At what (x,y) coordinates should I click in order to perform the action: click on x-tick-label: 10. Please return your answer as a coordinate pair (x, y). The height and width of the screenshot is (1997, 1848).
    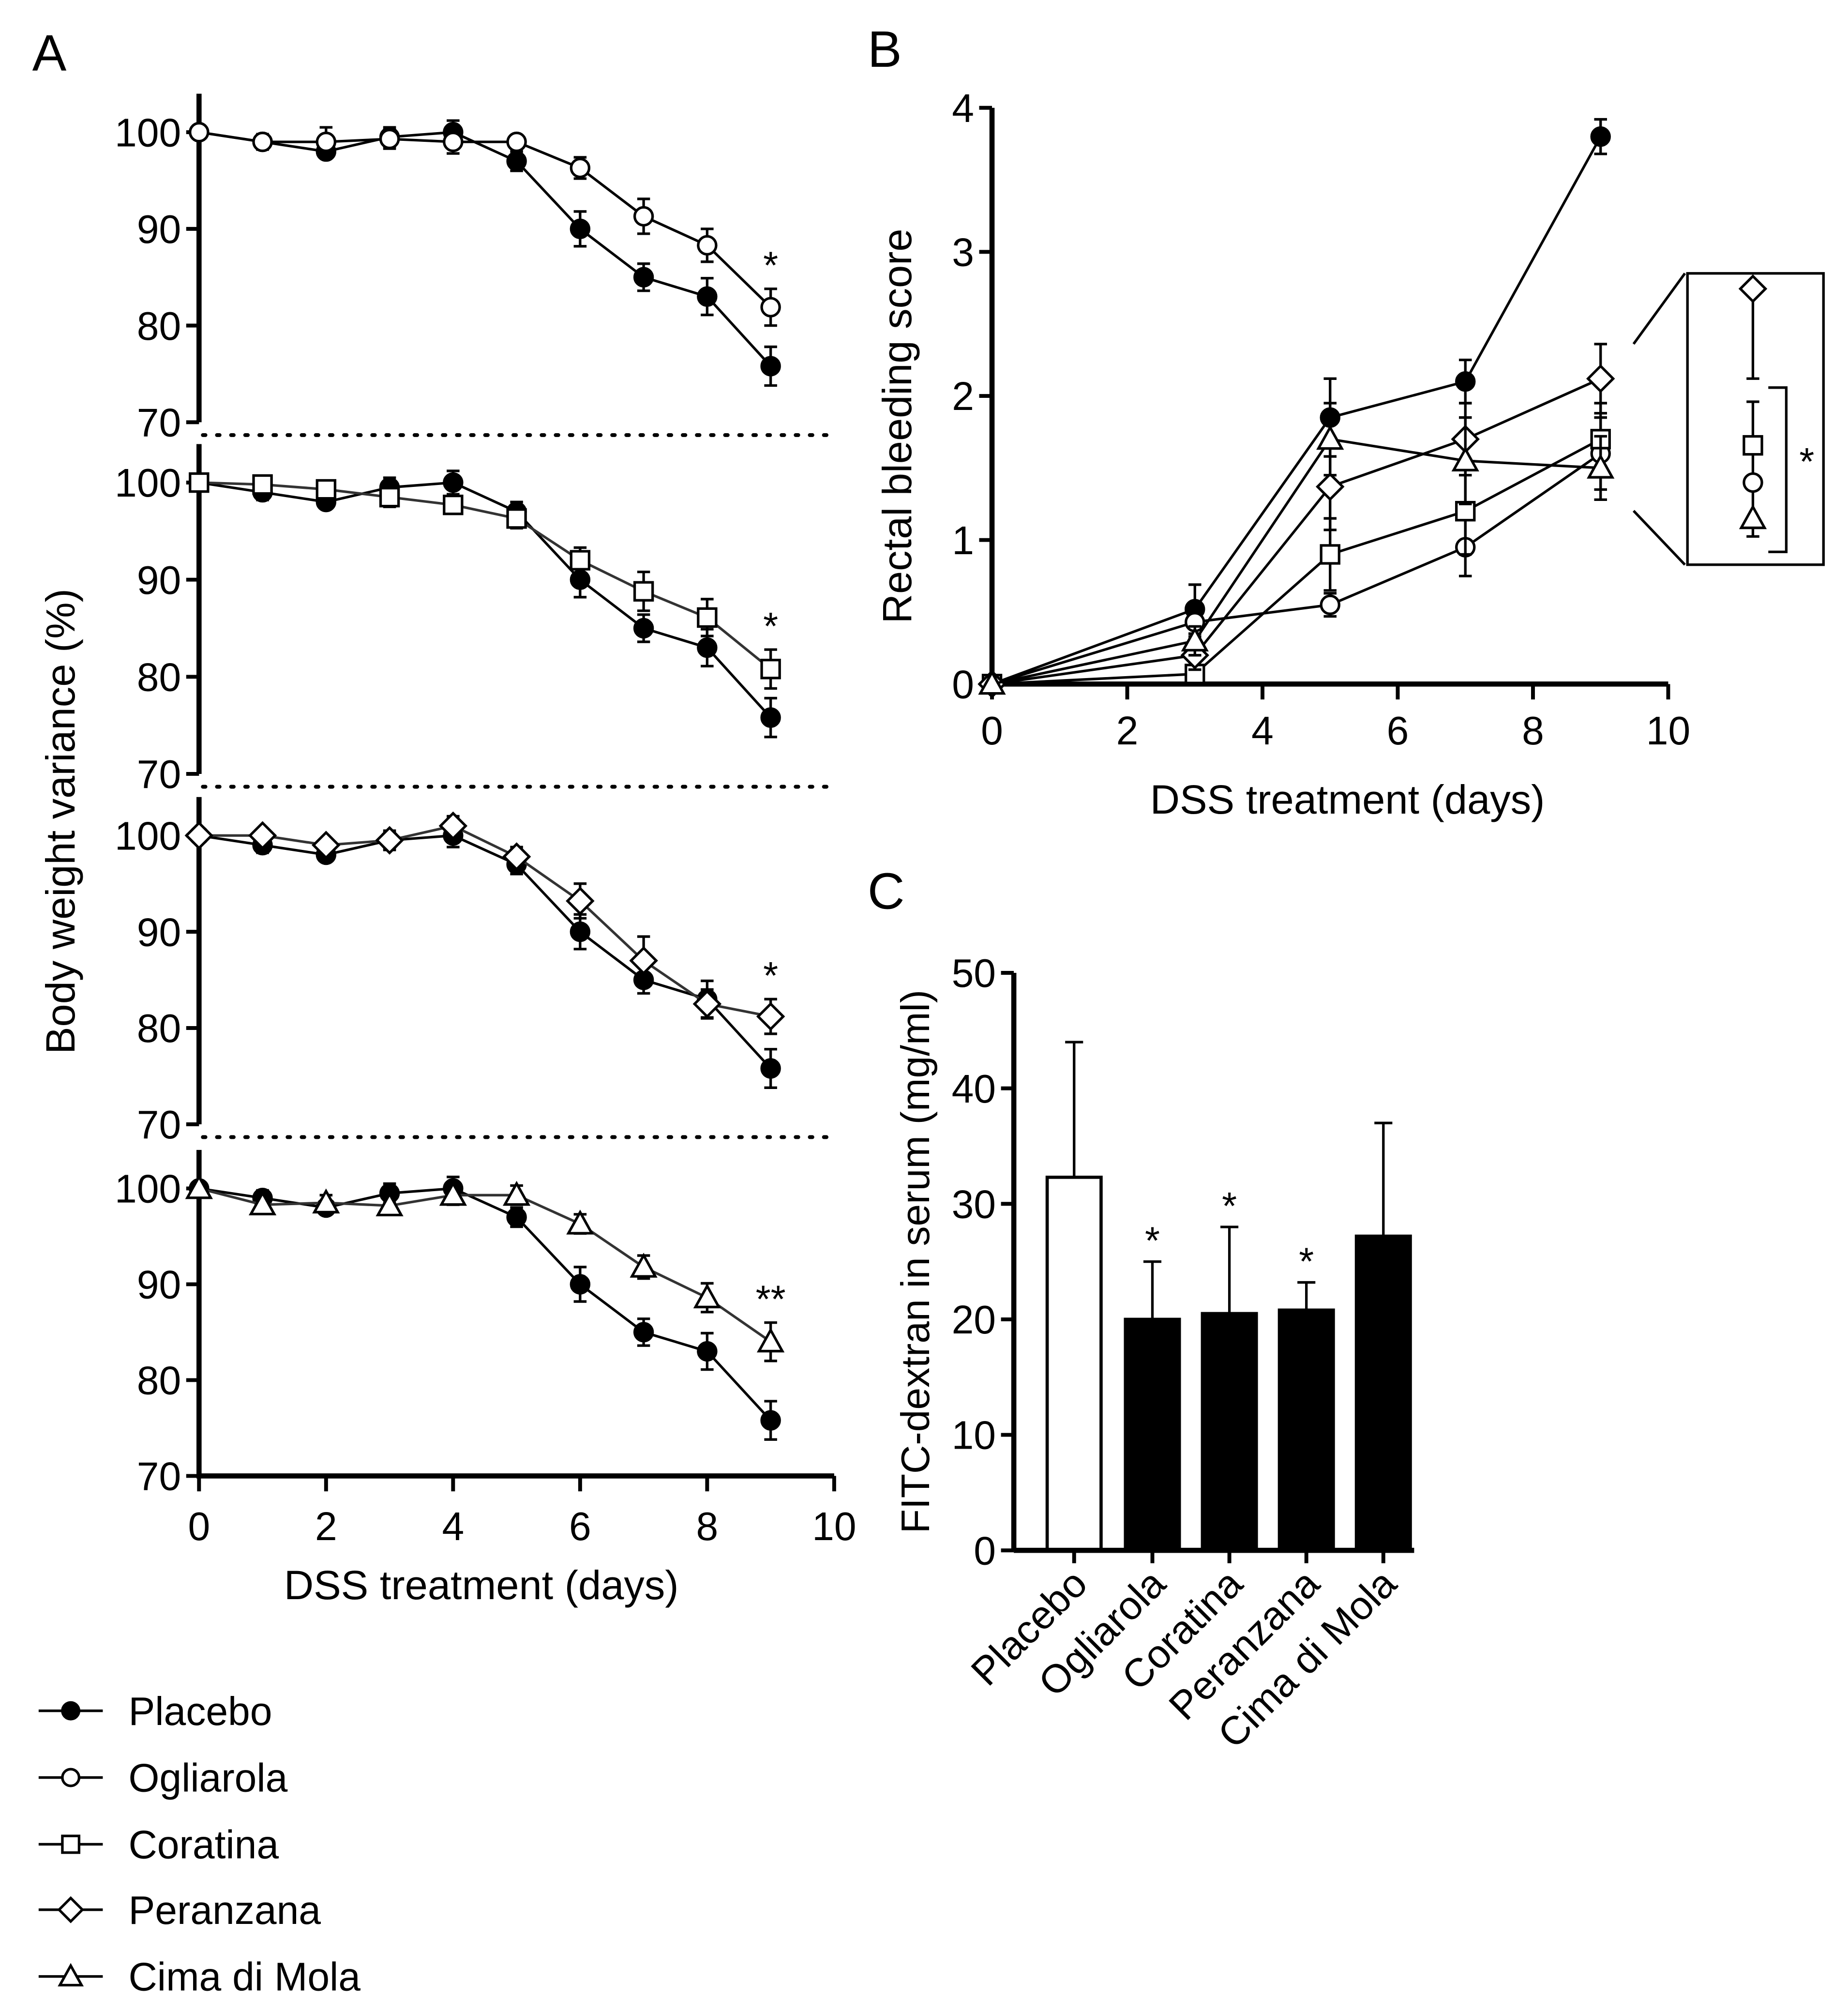
    Looking at the image, I should click on (834, 1527).